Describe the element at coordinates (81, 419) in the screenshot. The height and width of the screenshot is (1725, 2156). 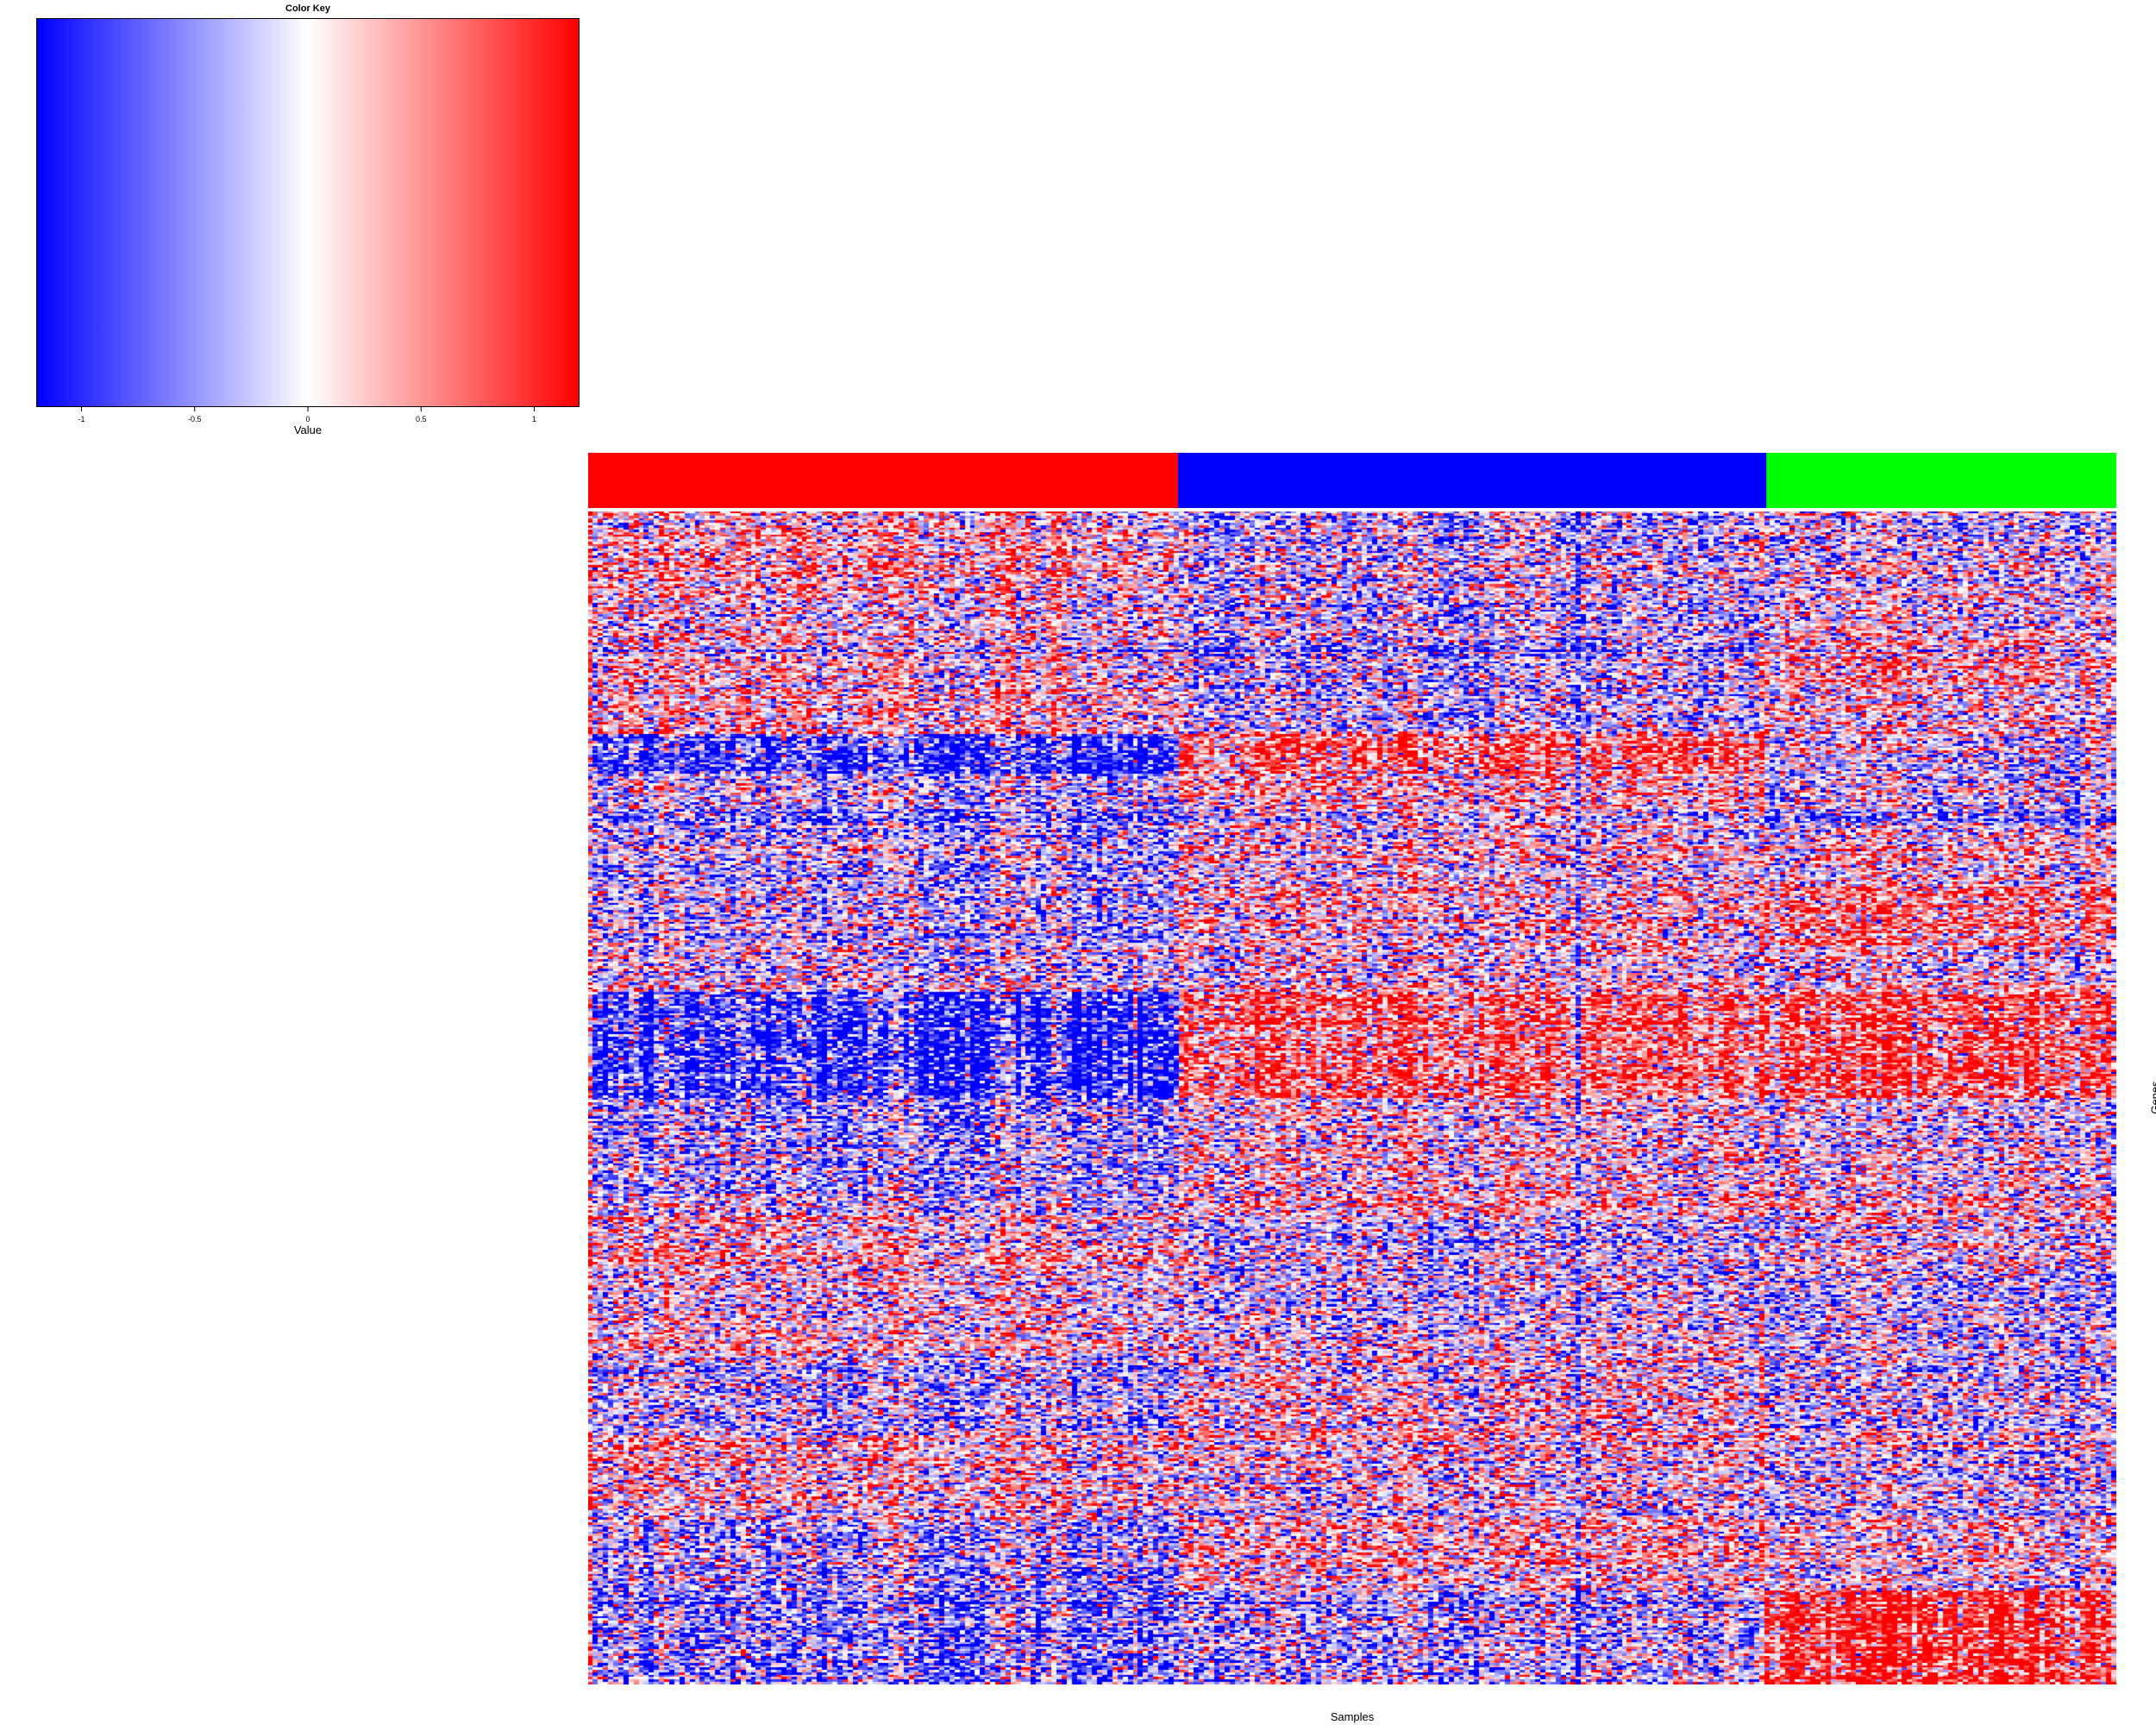
I see `color-key-tick-label: -1` at that location.